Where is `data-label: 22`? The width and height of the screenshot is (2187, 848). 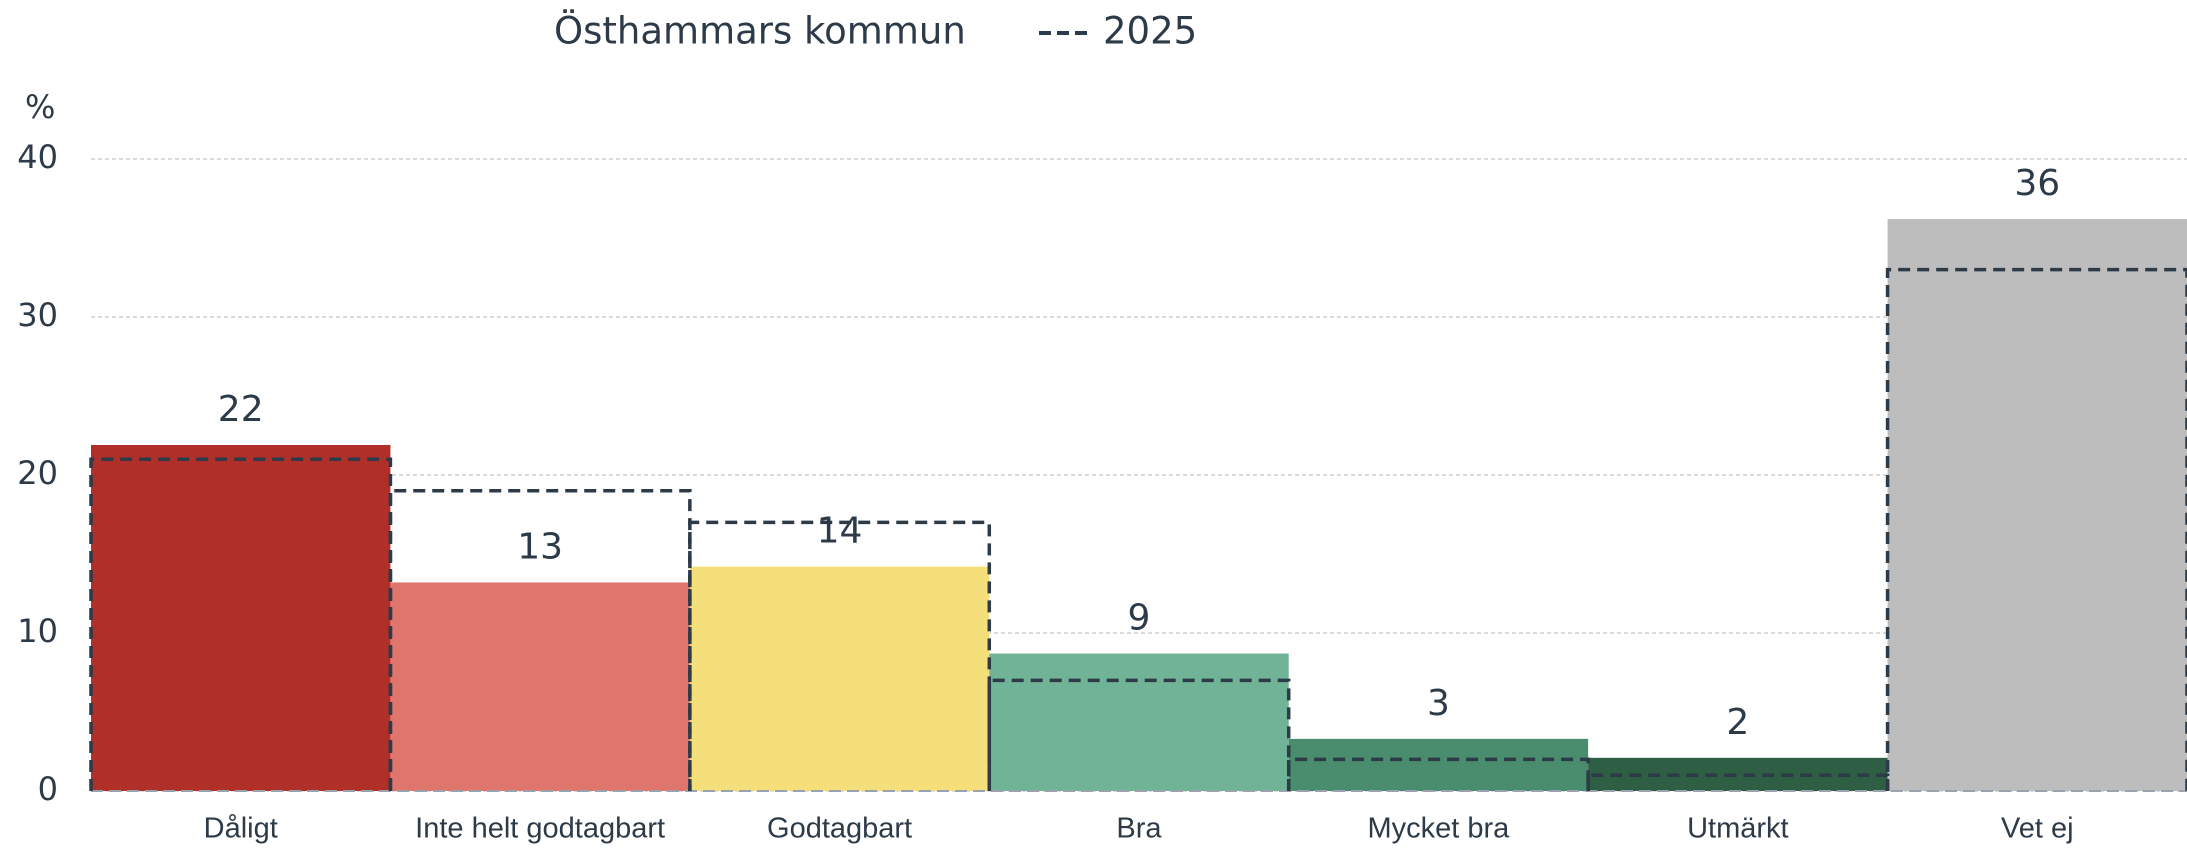 data-label: 22 is located at coordinates (241, 409).